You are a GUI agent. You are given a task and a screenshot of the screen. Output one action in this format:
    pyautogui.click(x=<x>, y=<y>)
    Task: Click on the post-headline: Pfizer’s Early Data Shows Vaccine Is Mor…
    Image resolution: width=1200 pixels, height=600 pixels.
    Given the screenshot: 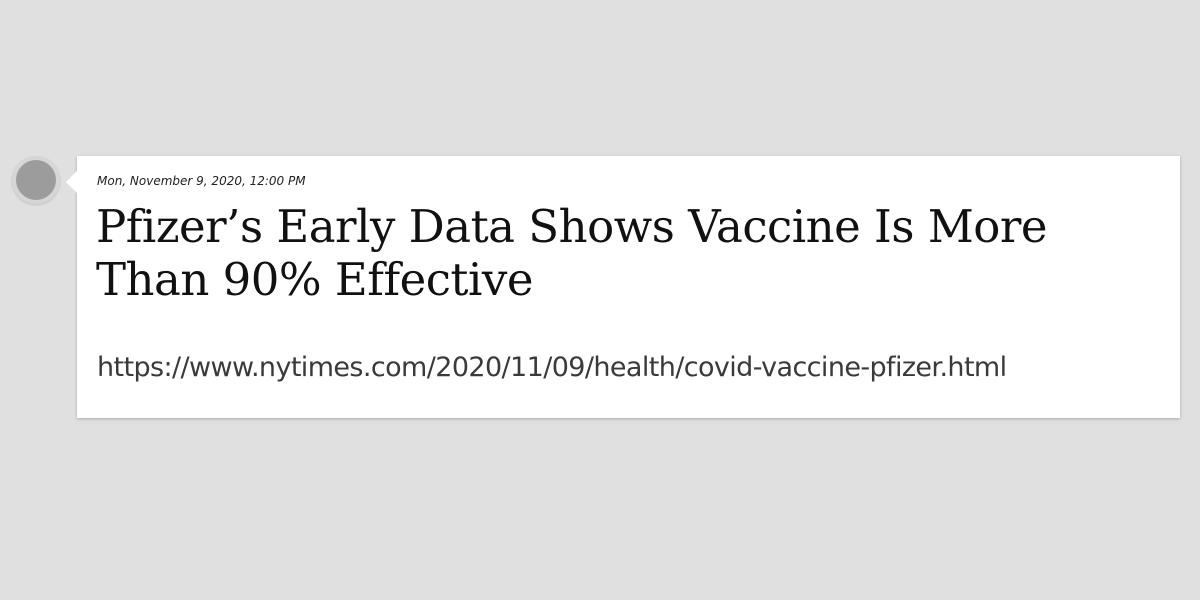 What is the action you would take?
    pyautogui.click(x=572, y=253)
    